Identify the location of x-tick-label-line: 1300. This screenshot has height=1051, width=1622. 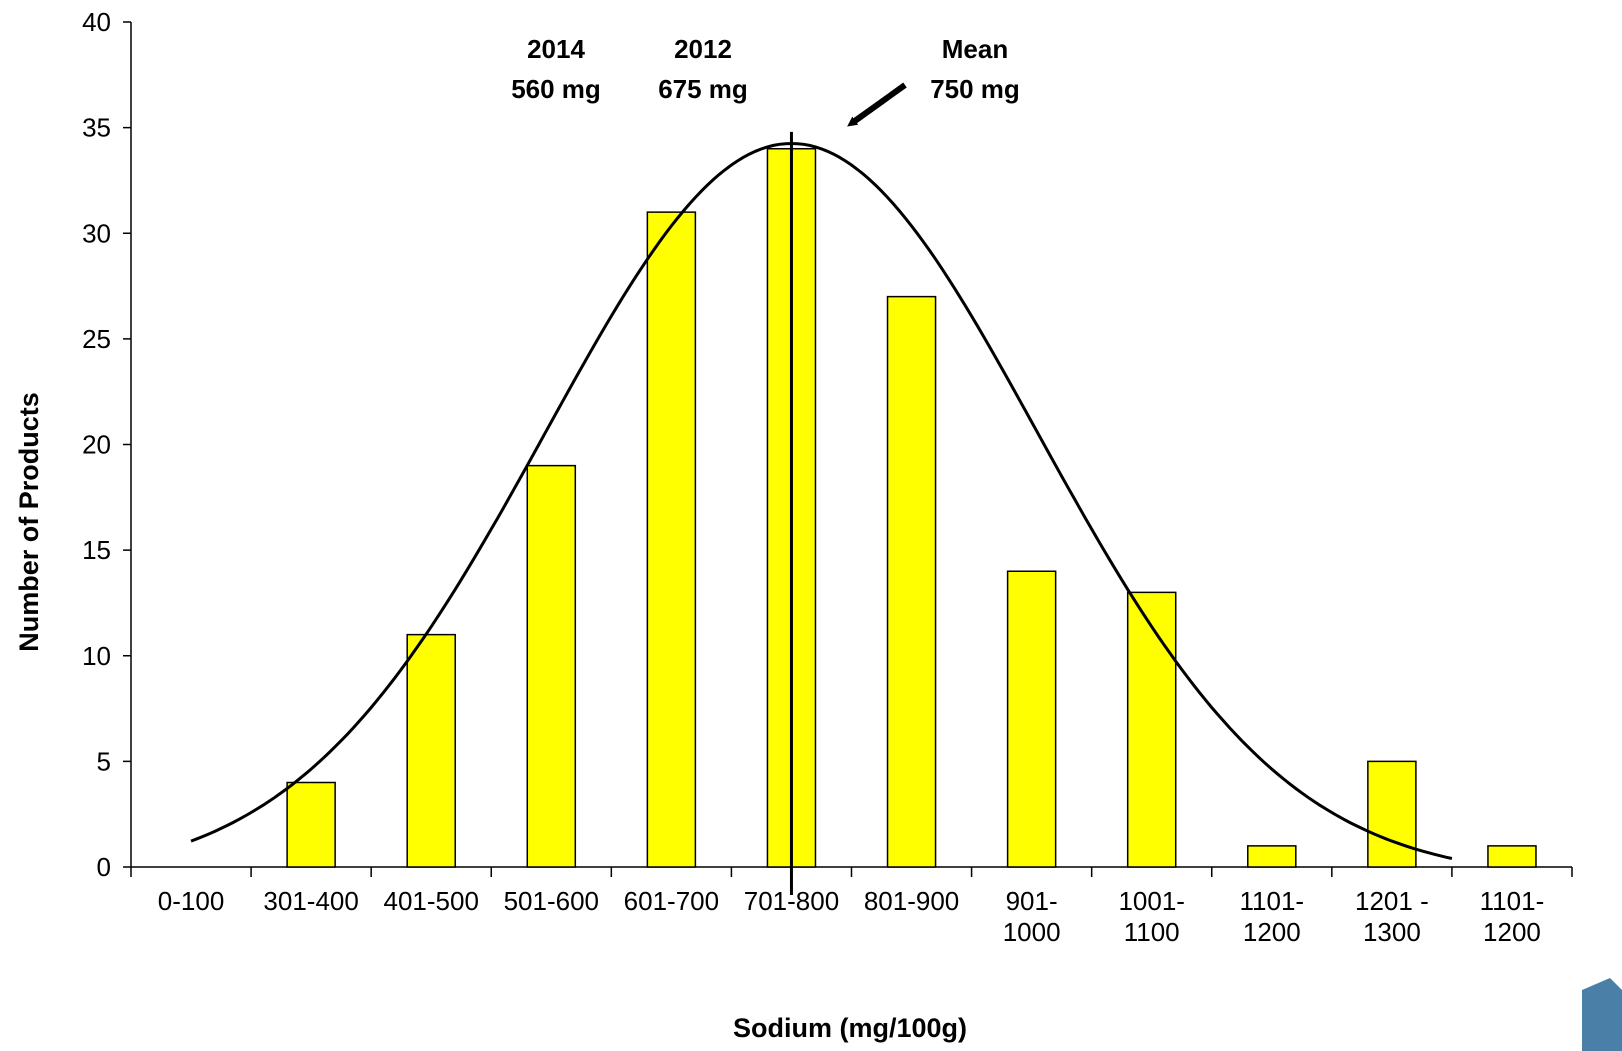
(1392, 932).